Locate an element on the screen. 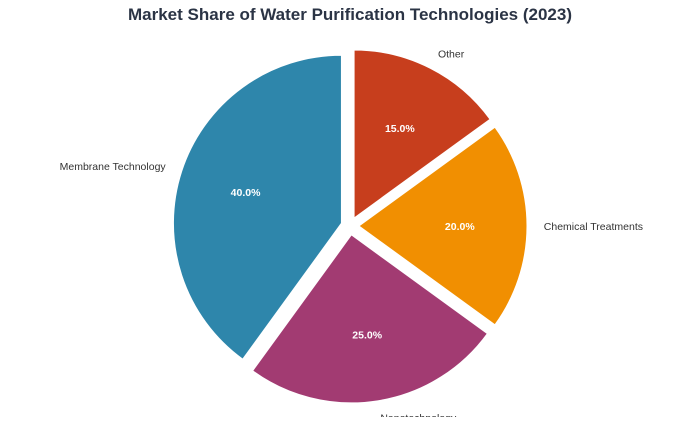 The image size is (700, 422). pie-slice-other is located at coordinates (422, 134).